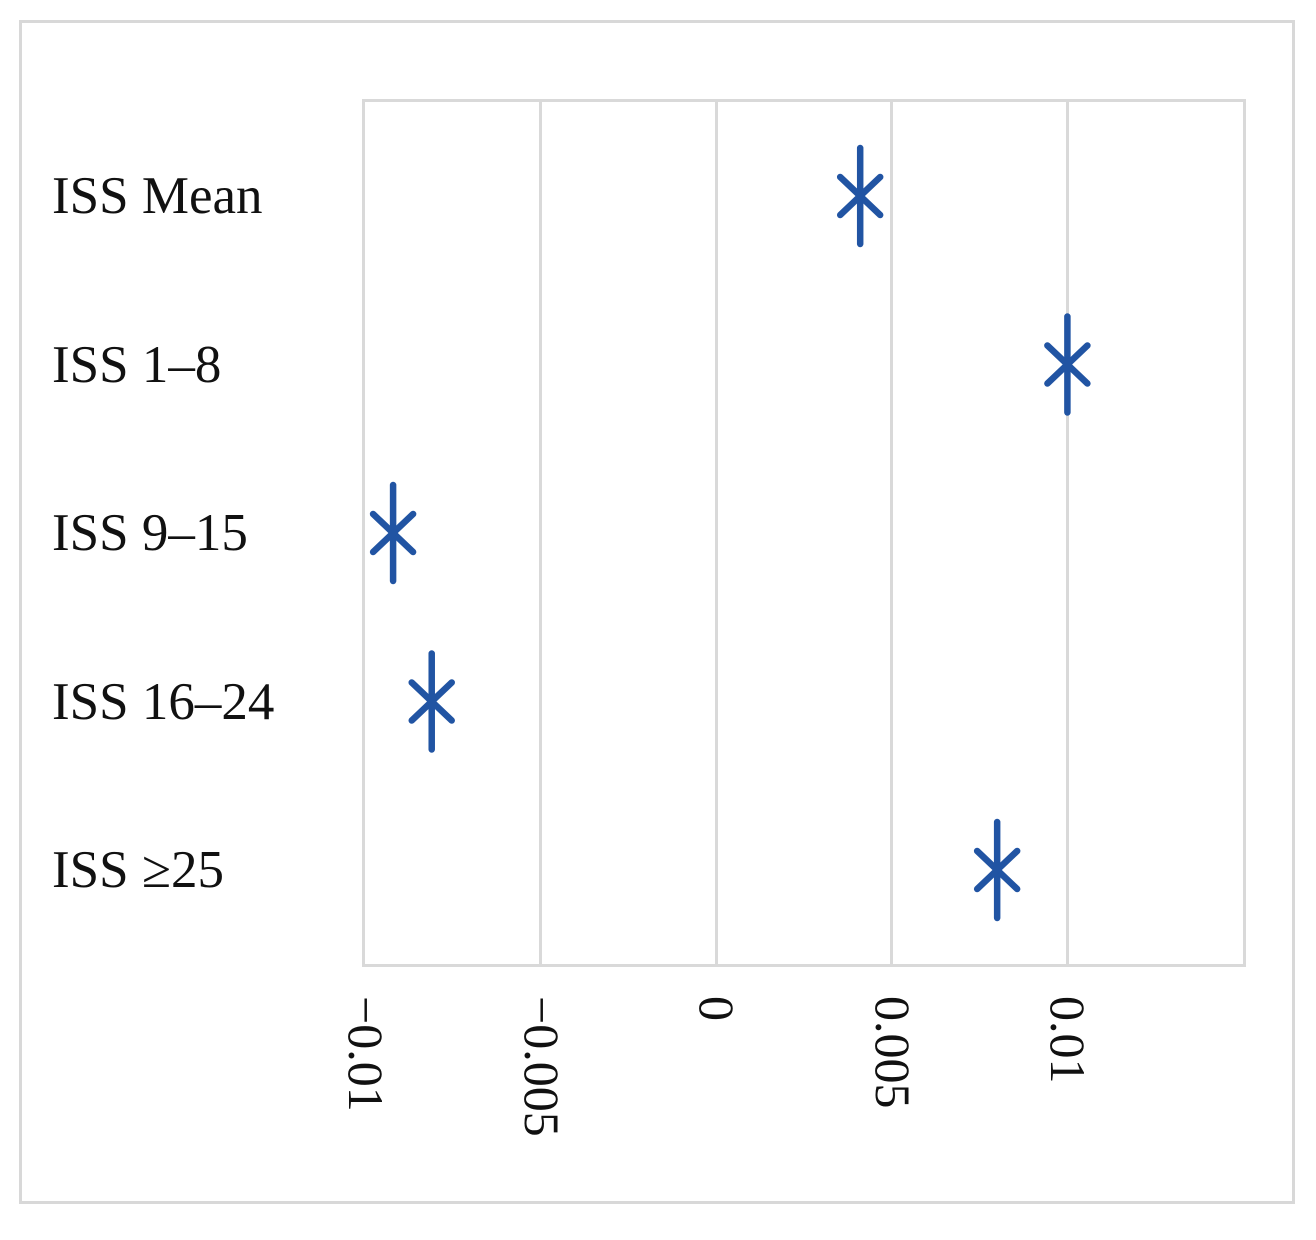 Image resolution: width=1316 pixels, height=1240 pixels. What do you see at coordinates (137, 364) in the screenshot?
I see `category-label-iss-1-8: ISS 1–8` at bounding box center [137, 364].